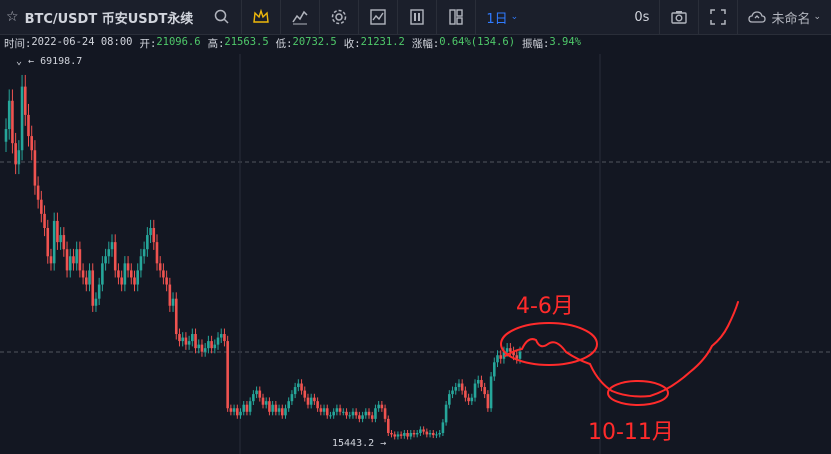 Image resolution: width=831 pixels, height=454 pixels. What do you see at coordinates (456, 17) in the screenshot?
I see `layout-icon` at bounding box center [456, 17].